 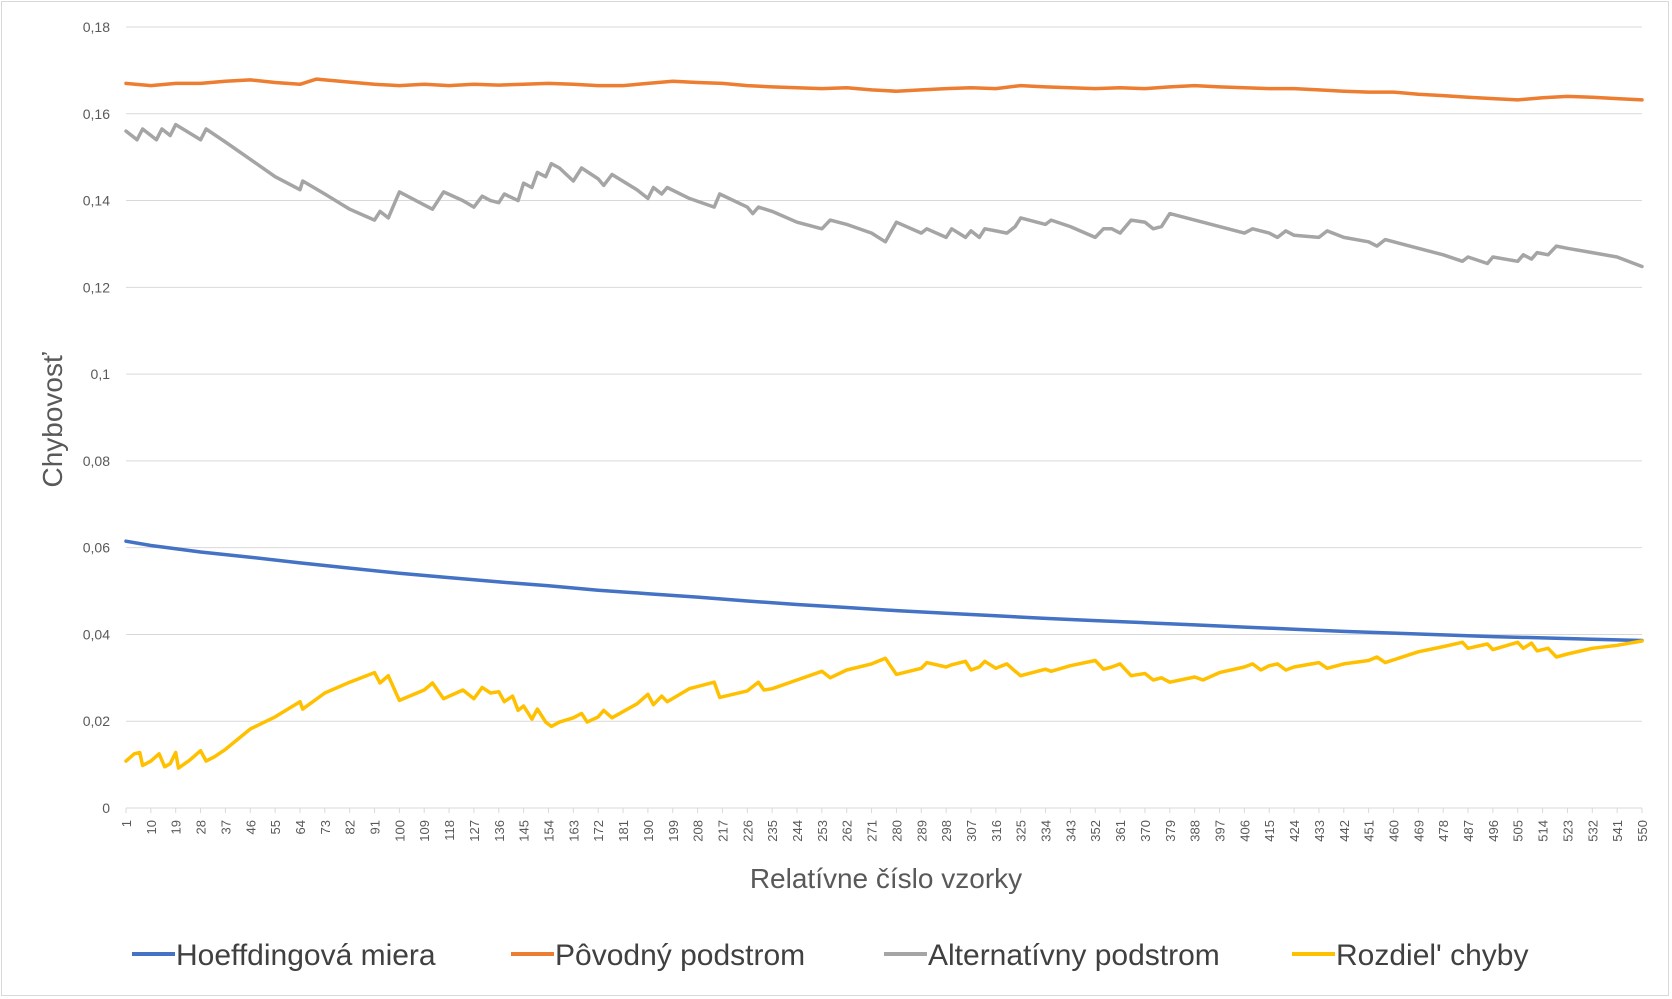 I want to click on x-tick-label: 199, so click(x=673, y=831).